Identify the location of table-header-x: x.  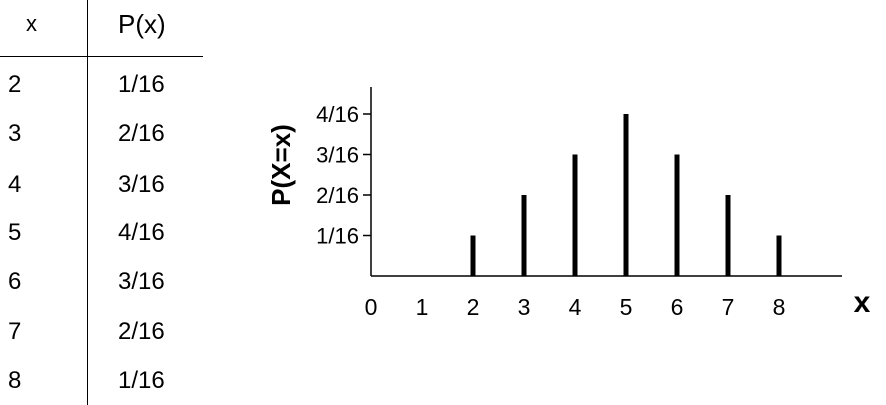
(31, 23).